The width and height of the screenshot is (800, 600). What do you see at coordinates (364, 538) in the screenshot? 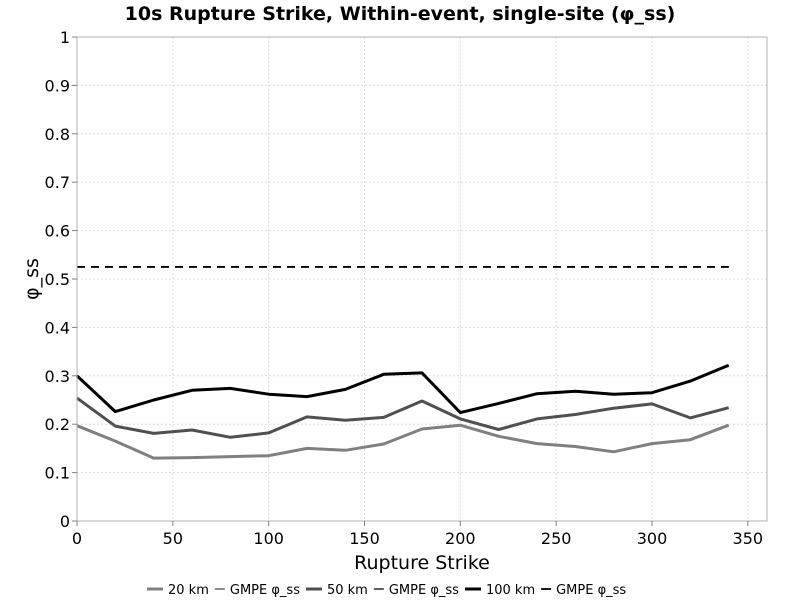
I see `x-tick-label: 150` at bounding box center [364, 538].